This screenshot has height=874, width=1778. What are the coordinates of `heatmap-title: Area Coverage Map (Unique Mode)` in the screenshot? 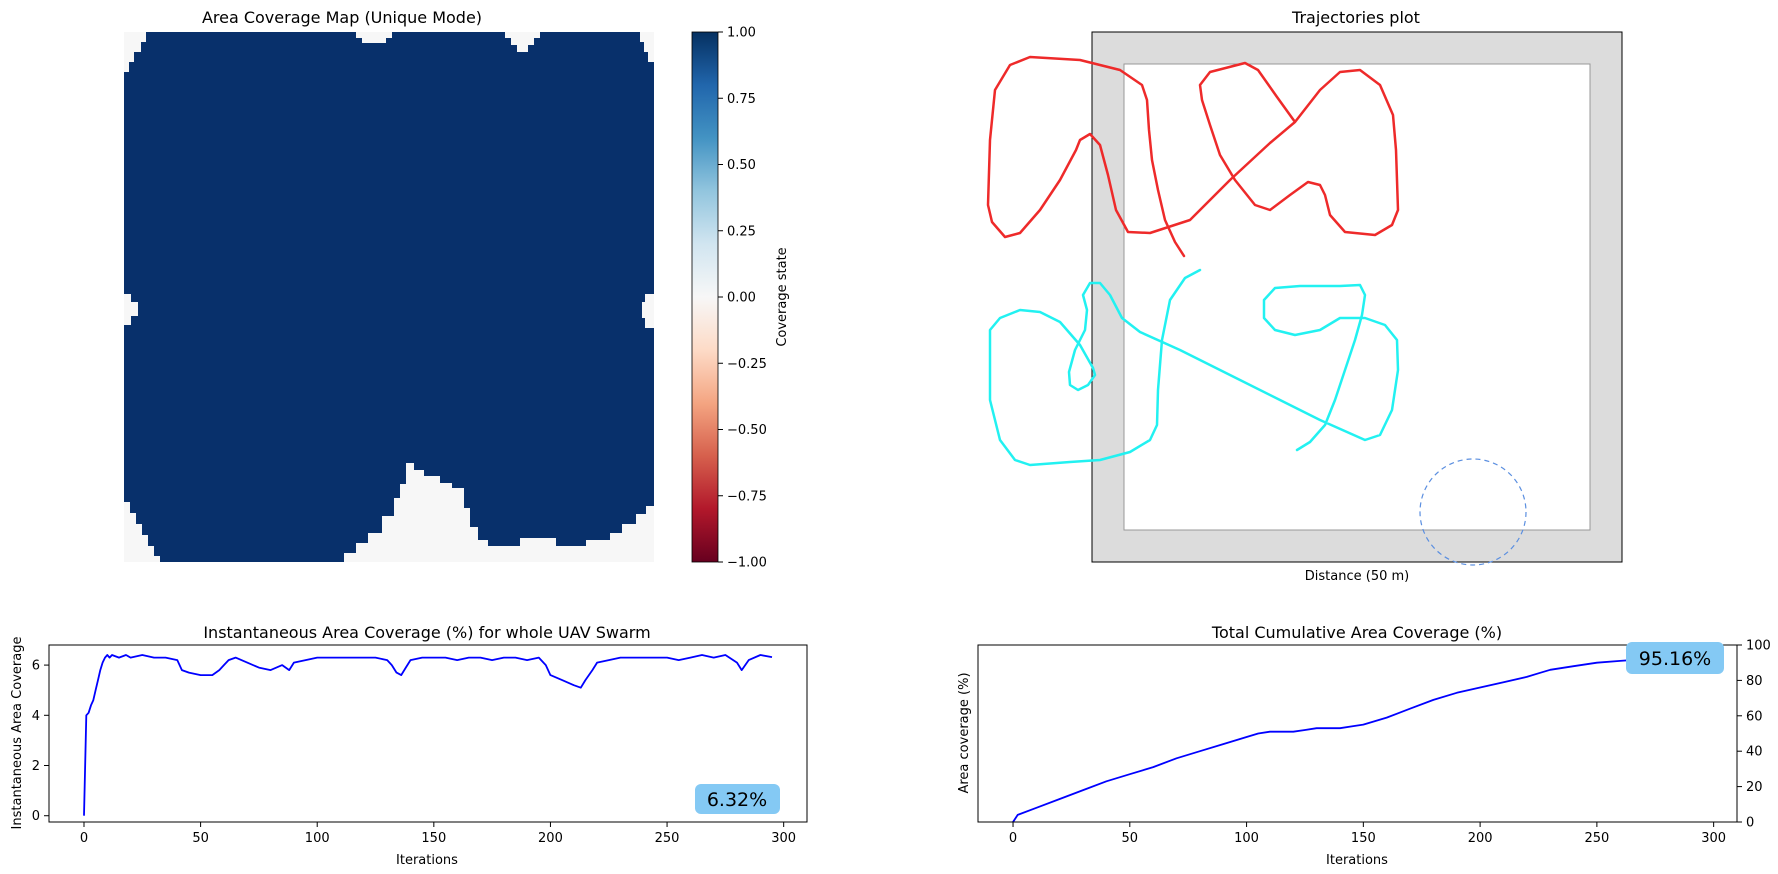 It's located at (342, 17).